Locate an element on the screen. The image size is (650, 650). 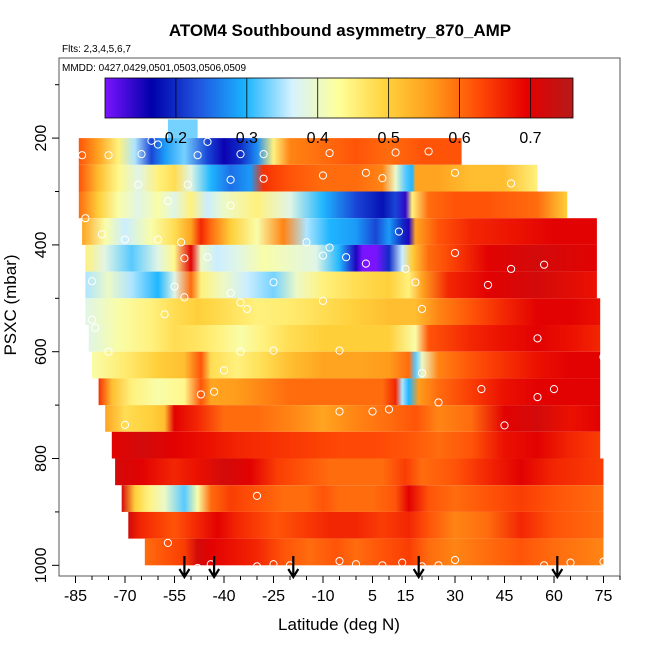
colorbar-tick-label: 0.6 is located at coordinates (459, 138).